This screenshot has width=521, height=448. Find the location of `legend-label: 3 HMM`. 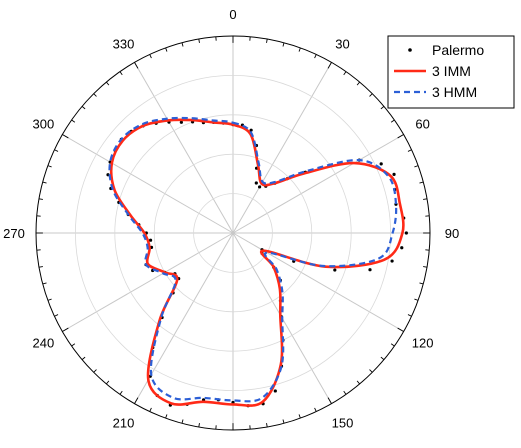

legend-label: 3 HMM is located at coordinates (454, 92).